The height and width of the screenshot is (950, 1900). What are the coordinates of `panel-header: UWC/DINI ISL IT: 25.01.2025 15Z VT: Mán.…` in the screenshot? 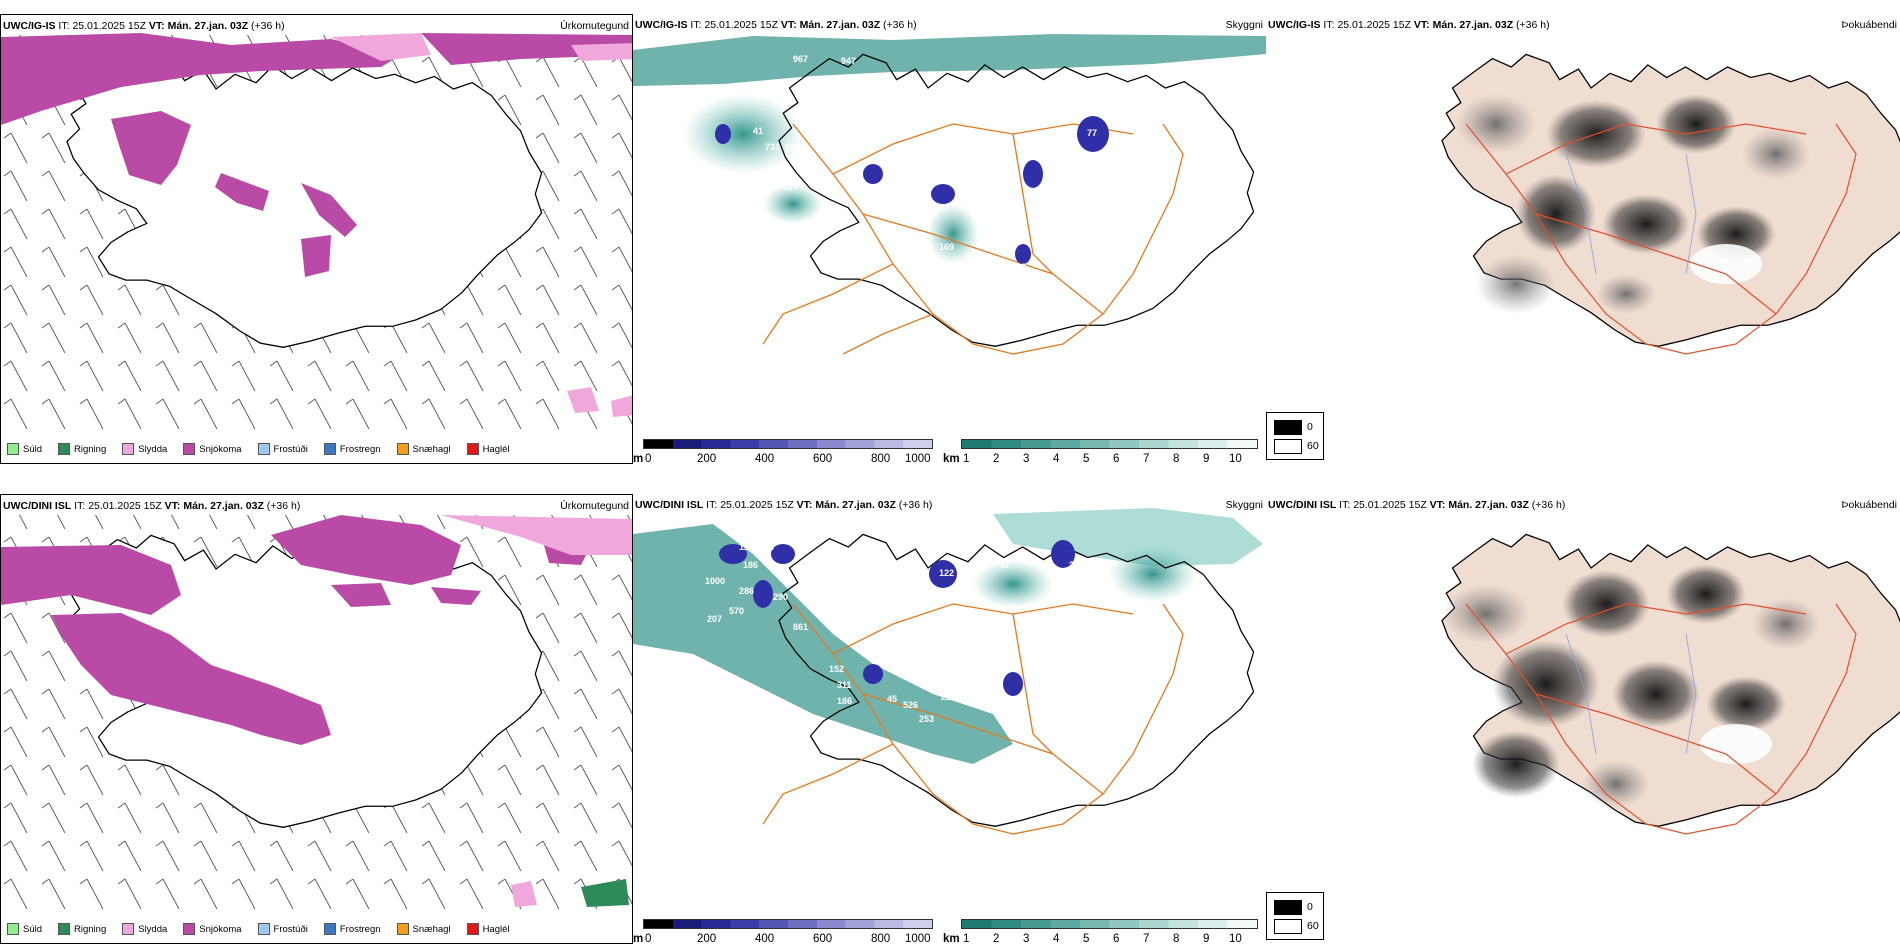 It's located at (151, 506).